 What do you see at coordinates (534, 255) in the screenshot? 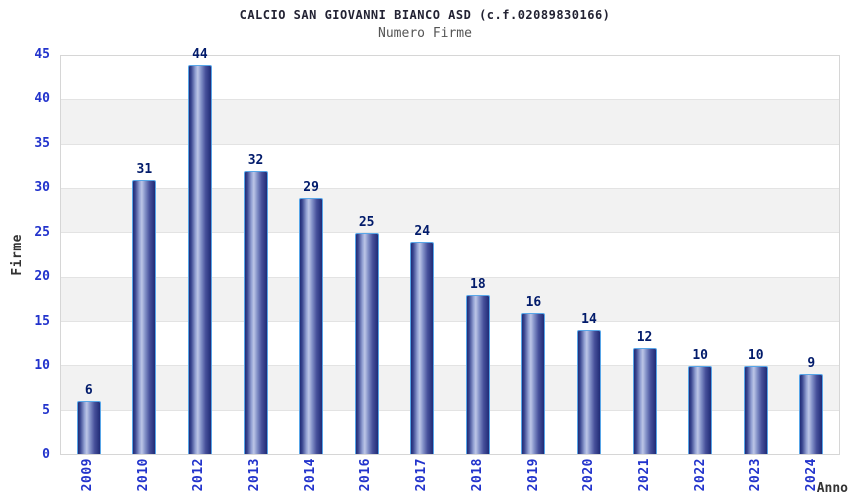
I see `bar-slot: 16` at bounding box center [534, 255].